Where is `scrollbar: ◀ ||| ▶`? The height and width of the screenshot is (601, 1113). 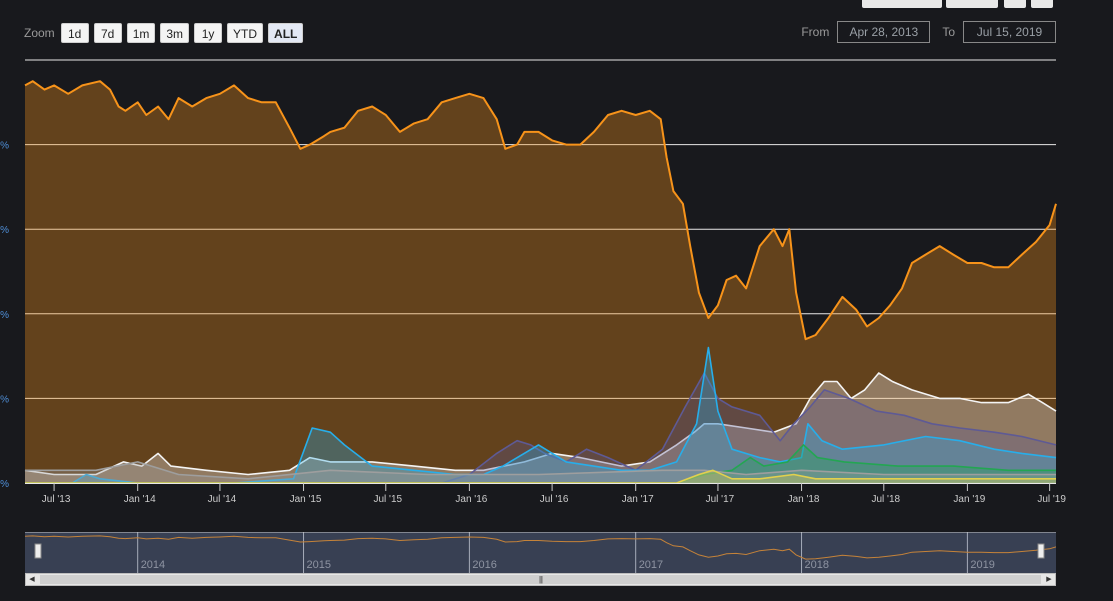
scrollbar: ◀ ||| ▶ is located at coordinates (540, 579).